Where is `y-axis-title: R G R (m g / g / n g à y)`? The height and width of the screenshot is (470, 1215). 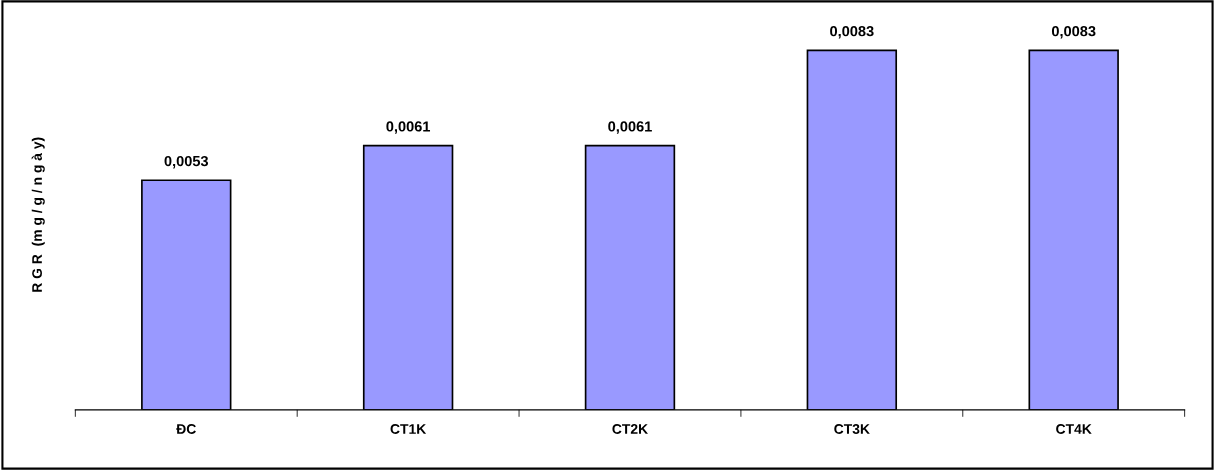 y-axis-title: R G R (m g / g / n g à y) is located at coordinates (38, 214).